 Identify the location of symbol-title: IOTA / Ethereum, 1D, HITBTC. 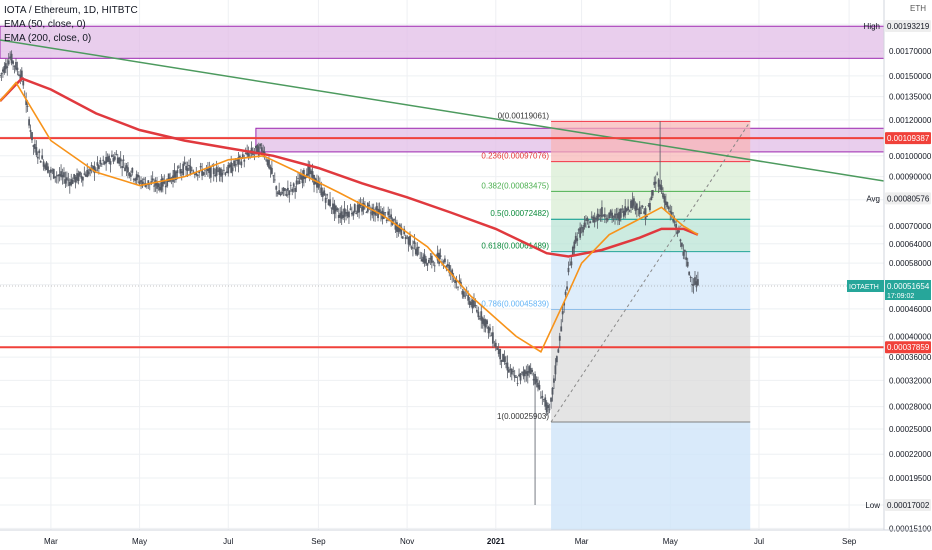
(71, 10).